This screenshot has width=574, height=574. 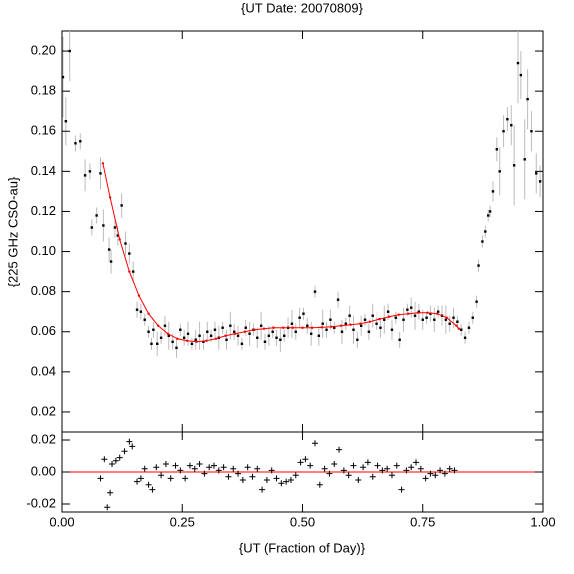 I want to click on y-tick-label: 0.12, so click(x=43, y=210).